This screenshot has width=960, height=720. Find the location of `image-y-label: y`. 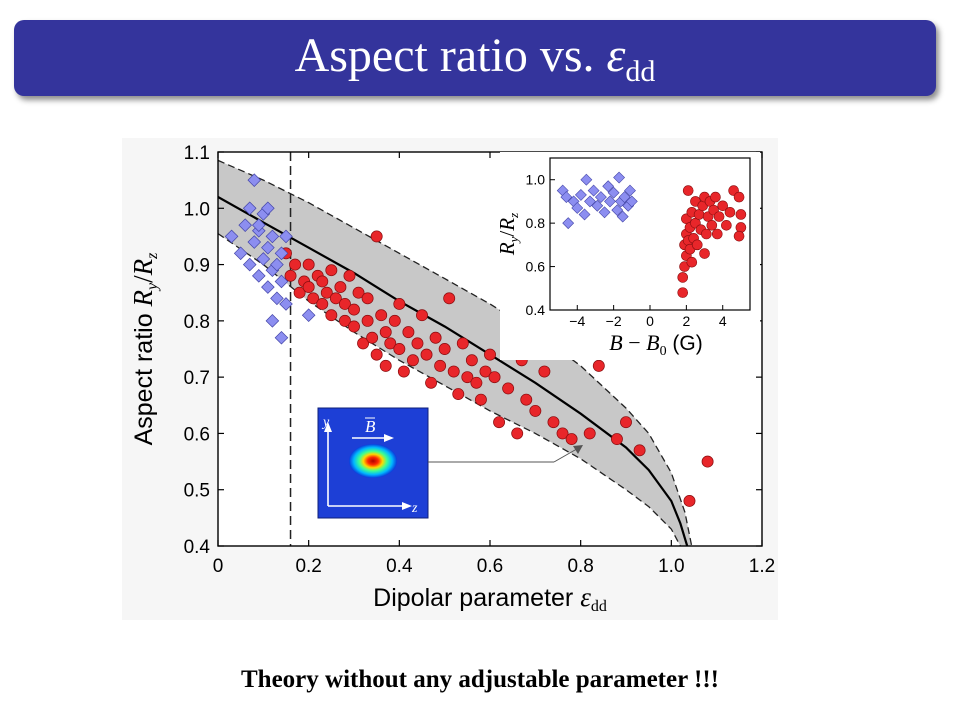

image-y-label: y is located at coordinates (325, 422).